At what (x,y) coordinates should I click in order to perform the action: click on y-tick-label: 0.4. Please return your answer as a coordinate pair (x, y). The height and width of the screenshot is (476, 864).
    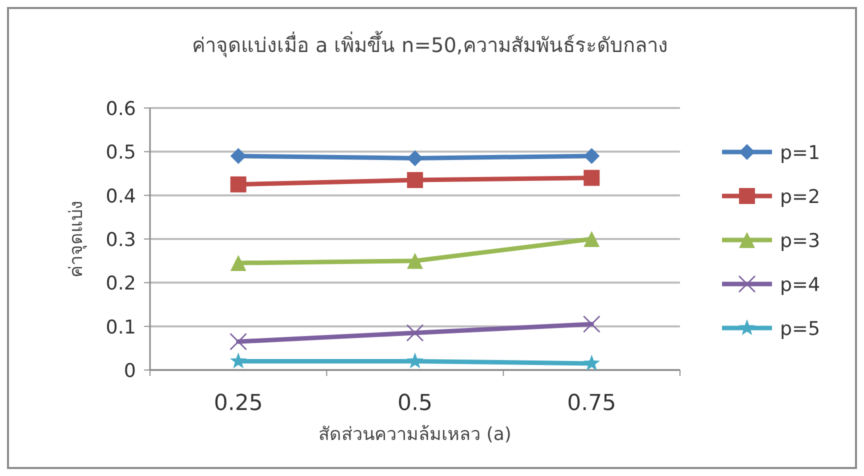
    Looking at the image, I should click on (121, 196).